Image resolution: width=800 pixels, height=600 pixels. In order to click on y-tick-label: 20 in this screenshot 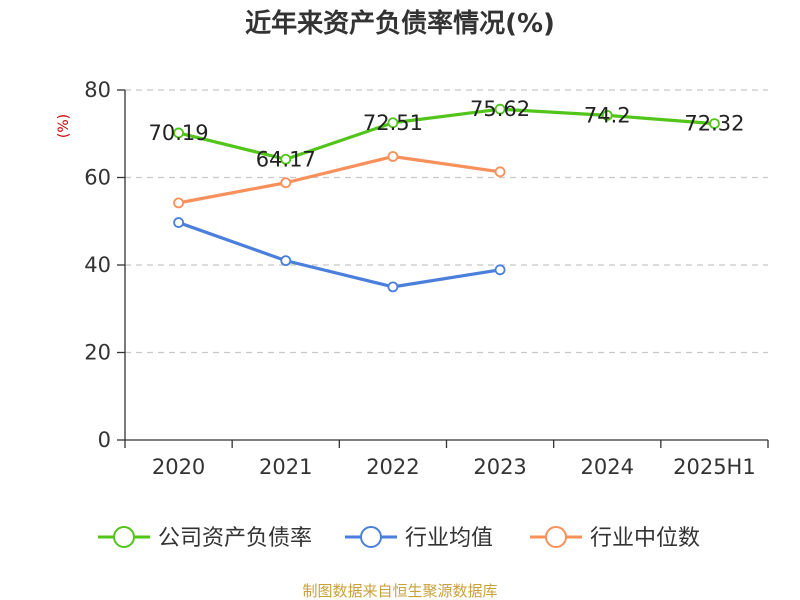, I will do `click(97, 353)`.